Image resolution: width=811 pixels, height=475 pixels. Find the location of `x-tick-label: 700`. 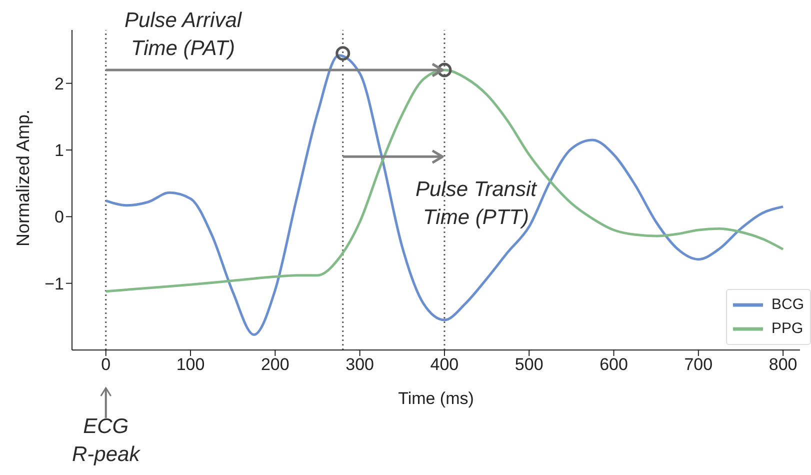

x-tick-label: 700 is located at coordinates (698, 364).